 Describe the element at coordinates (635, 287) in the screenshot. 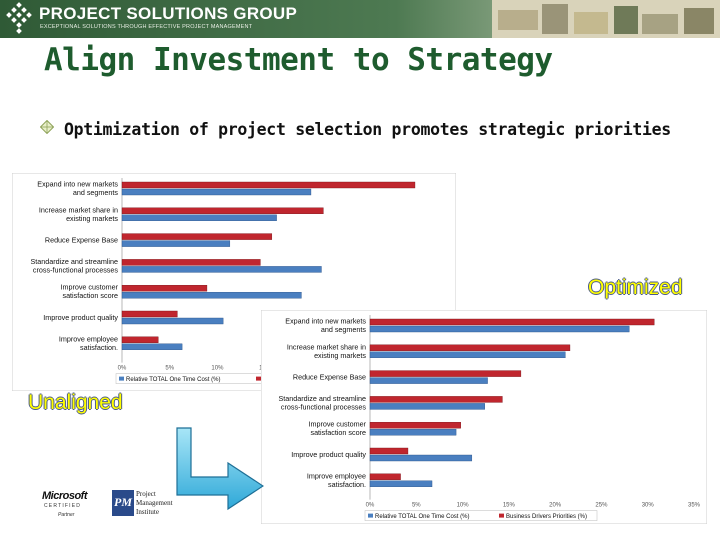

I see `optimized-callout: Optimized` at that location.